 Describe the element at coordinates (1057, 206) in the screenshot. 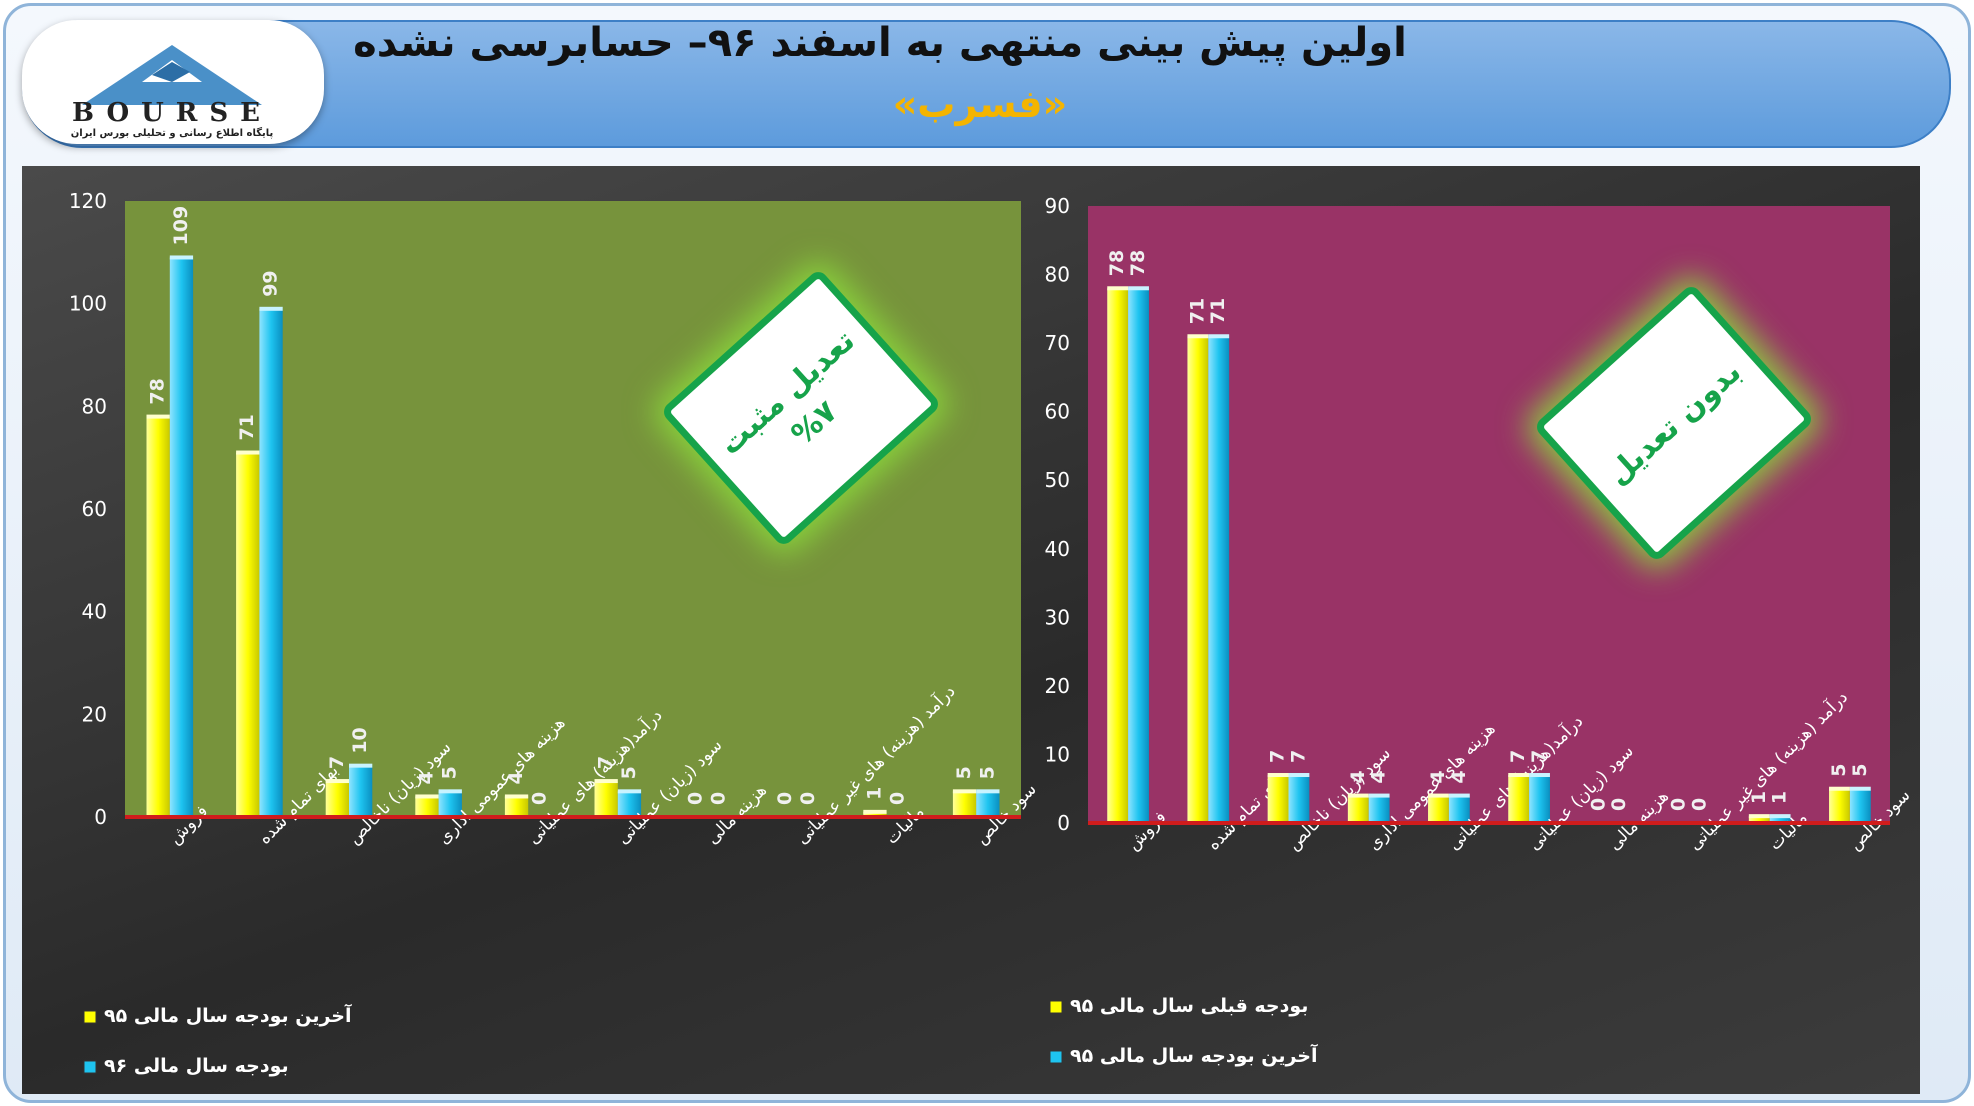

I see `y-tick-label: 90` at that location.